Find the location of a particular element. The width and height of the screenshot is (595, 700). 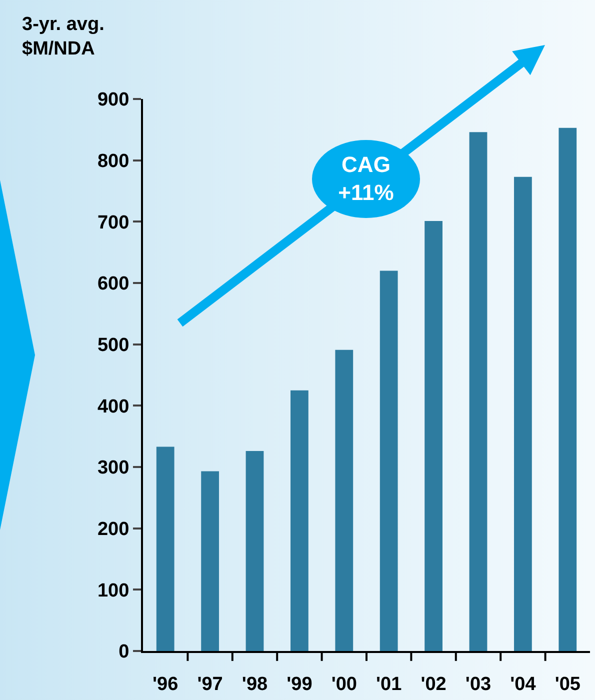

y-tick-label: 0 is located at coordinates (124, 652).